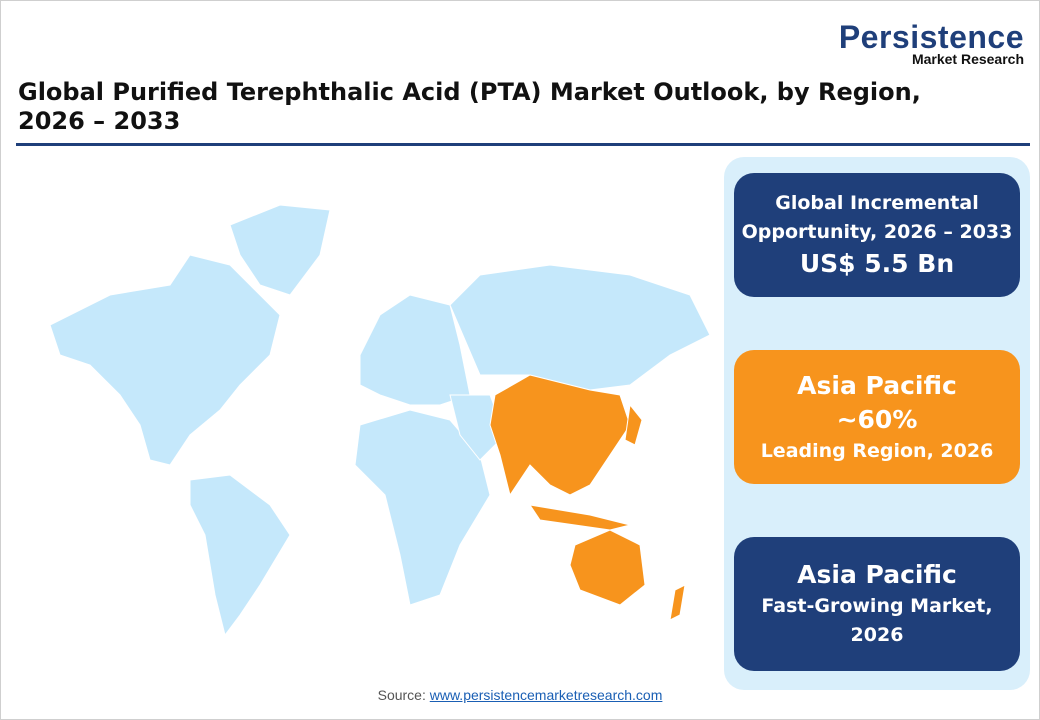 Image resolution: width=1040 pixels, height=720 pixels. I want to click on middle-east, so click(477, 427).